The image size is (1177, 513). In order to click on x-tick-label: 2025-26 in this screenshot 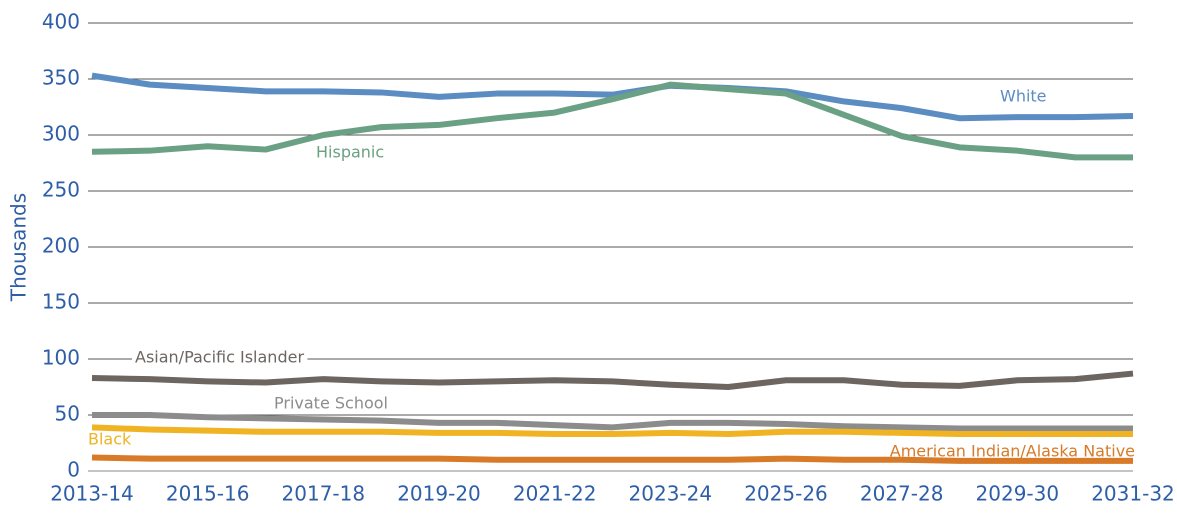, I will do `click(786, 494)`.